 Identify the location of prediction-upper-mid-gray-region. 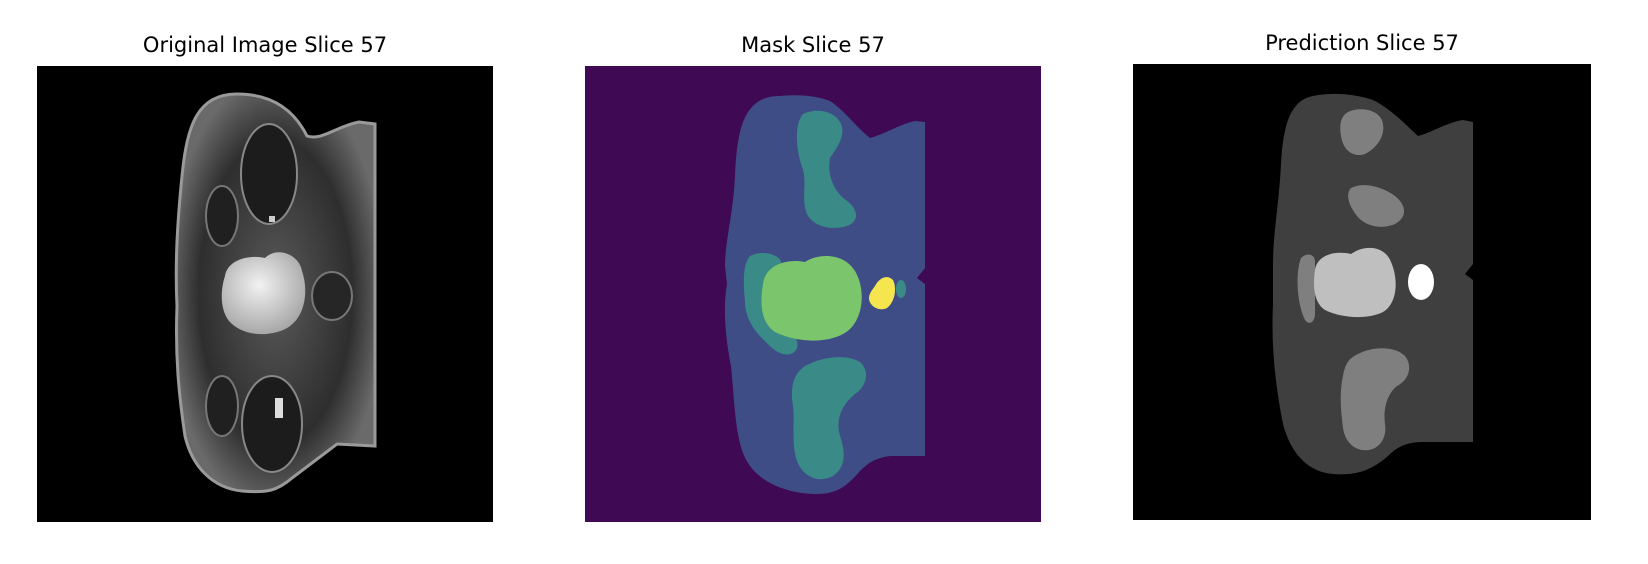
(1376, 206).